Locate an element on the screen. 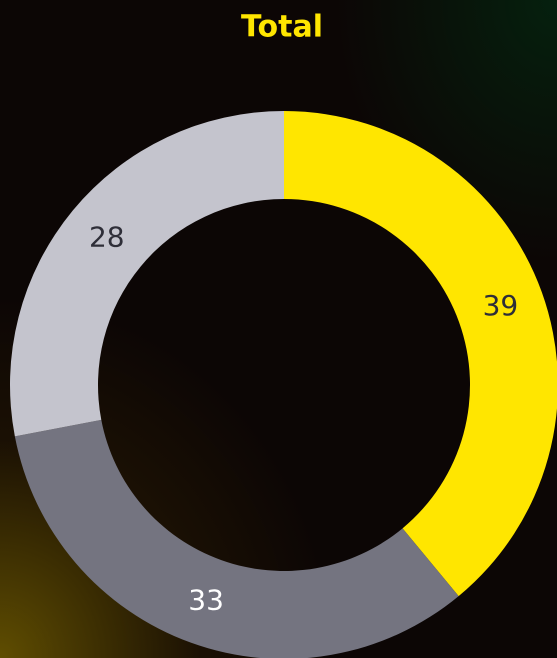 The width and height of the screenshot is (557, 658). data-label: 39 is located at coordinates (501, 305).